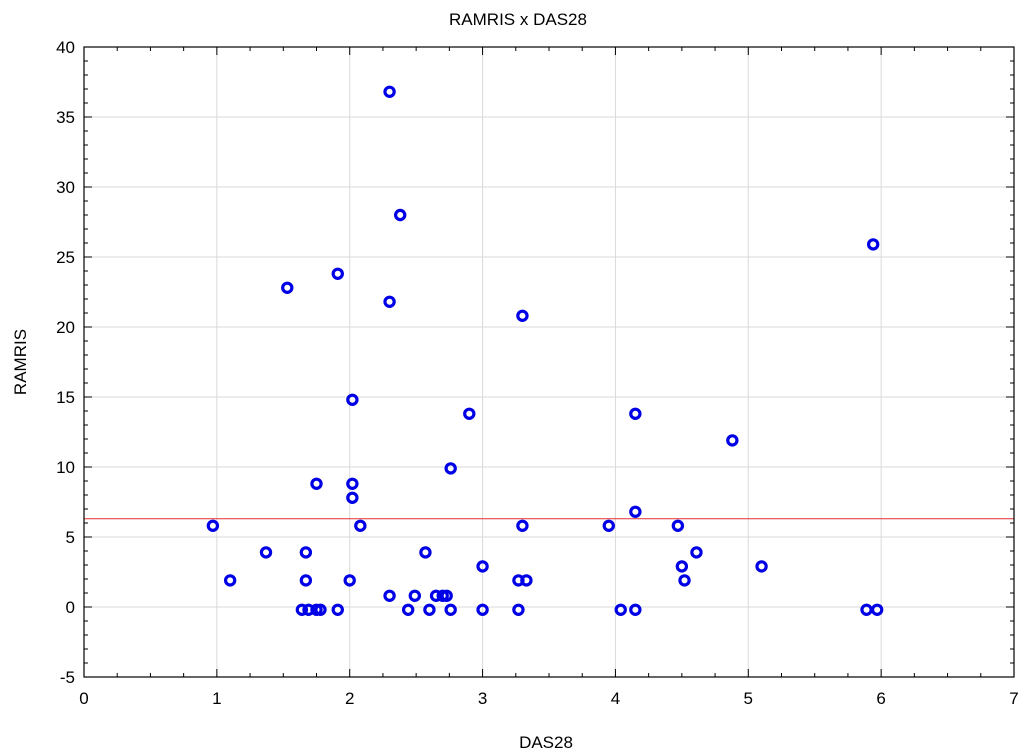  I want to click on y-tick-label: 10, so click(65, 467).